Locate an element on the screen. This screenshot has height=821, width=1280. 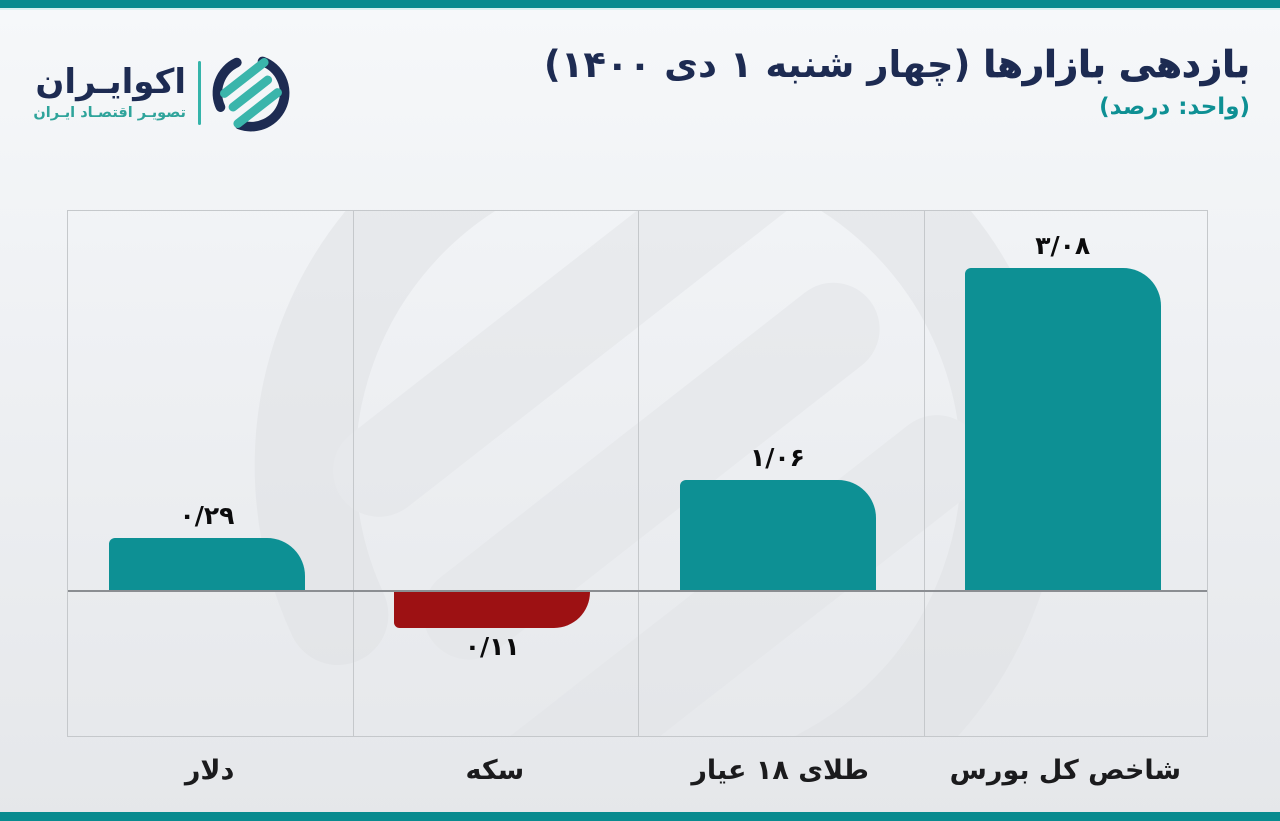
value-label: ۰/۲۹ is located at coordinates (207, 515).